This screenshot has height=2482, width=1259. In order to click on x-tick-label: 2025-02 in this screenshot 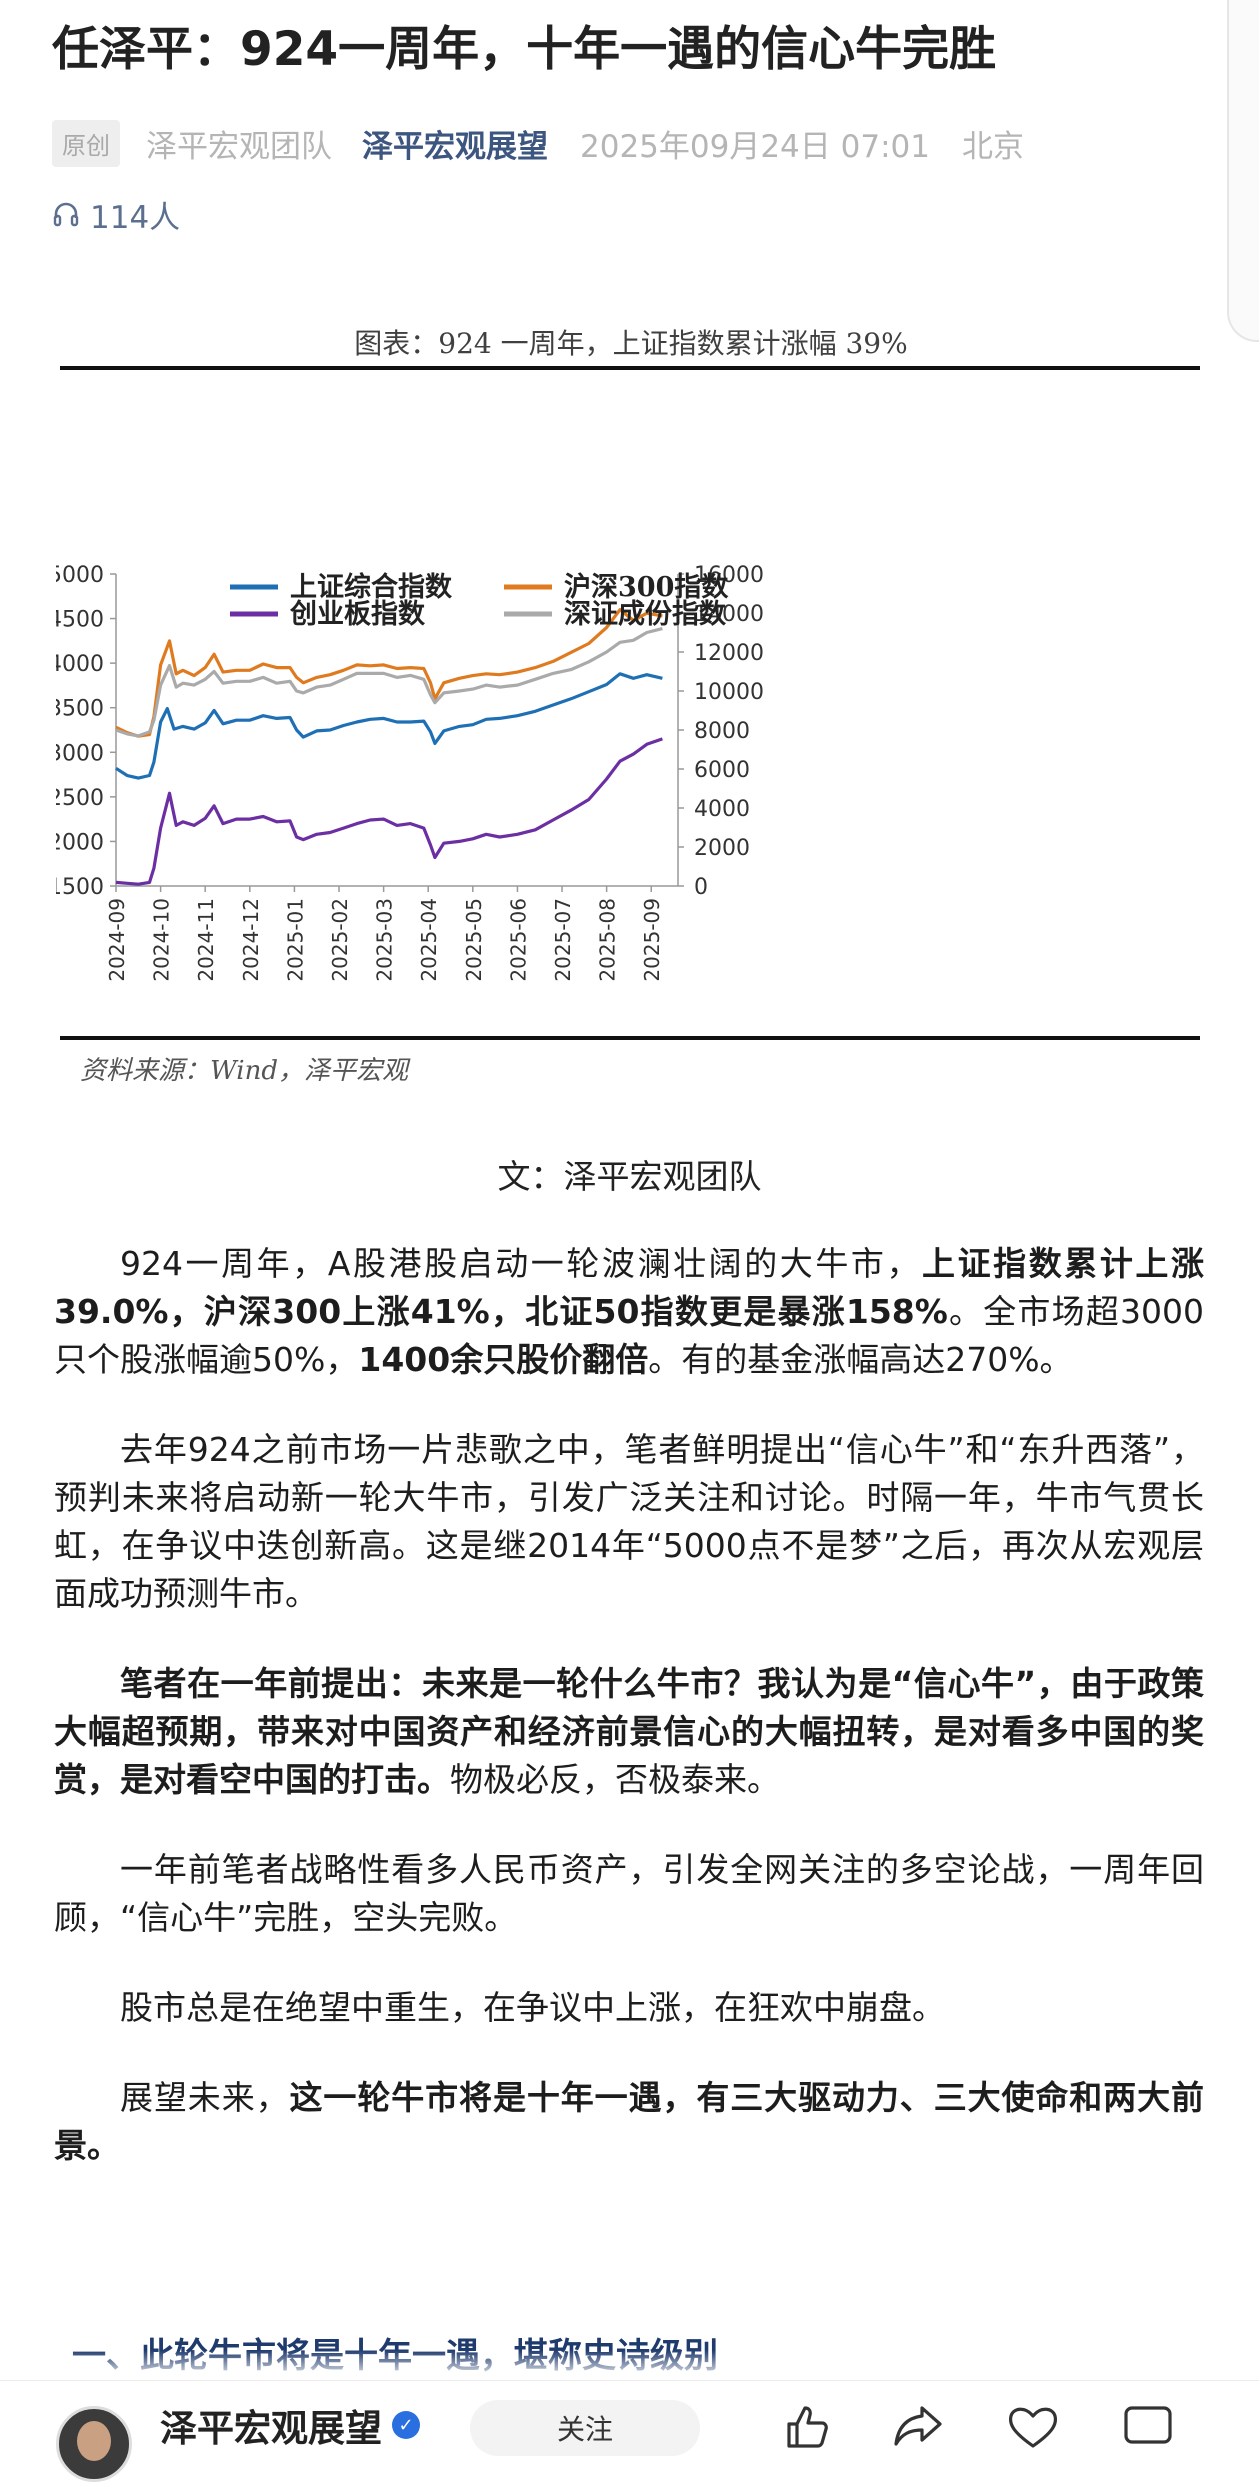, I will do `click(340, 940)`.